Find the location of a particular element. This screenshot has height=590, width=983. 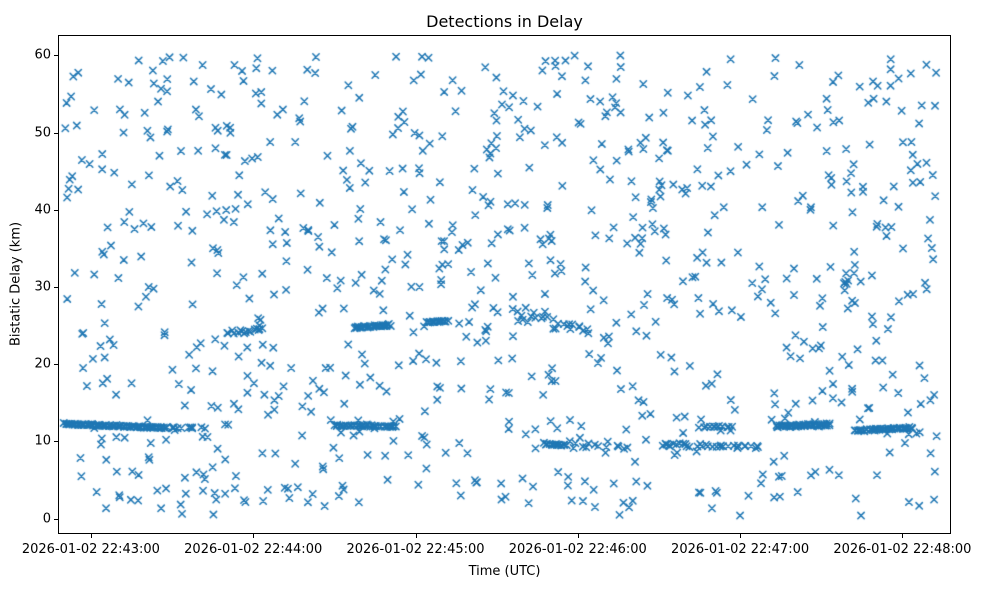

x-tick-label: 2026-01-02 22:47:00 is located at coordinates (740, 549).